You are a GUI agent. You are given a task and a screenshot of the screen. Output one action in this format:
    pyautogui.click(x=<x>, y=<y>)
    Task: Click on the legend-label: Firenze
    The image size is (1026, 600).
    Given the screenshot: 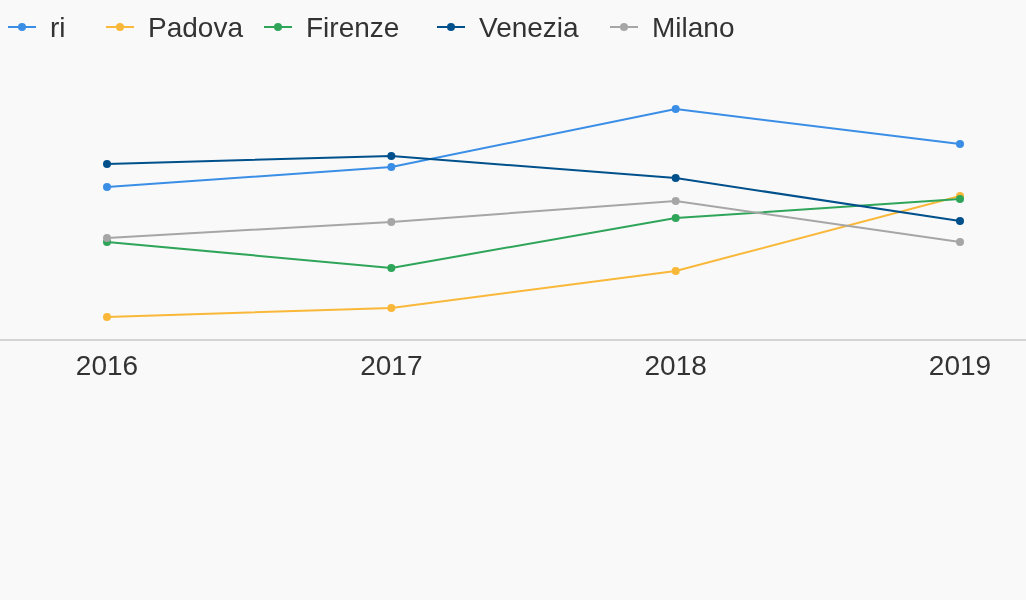 What is the action you would take?
    pyautogui.click(x=353, y=27)
    